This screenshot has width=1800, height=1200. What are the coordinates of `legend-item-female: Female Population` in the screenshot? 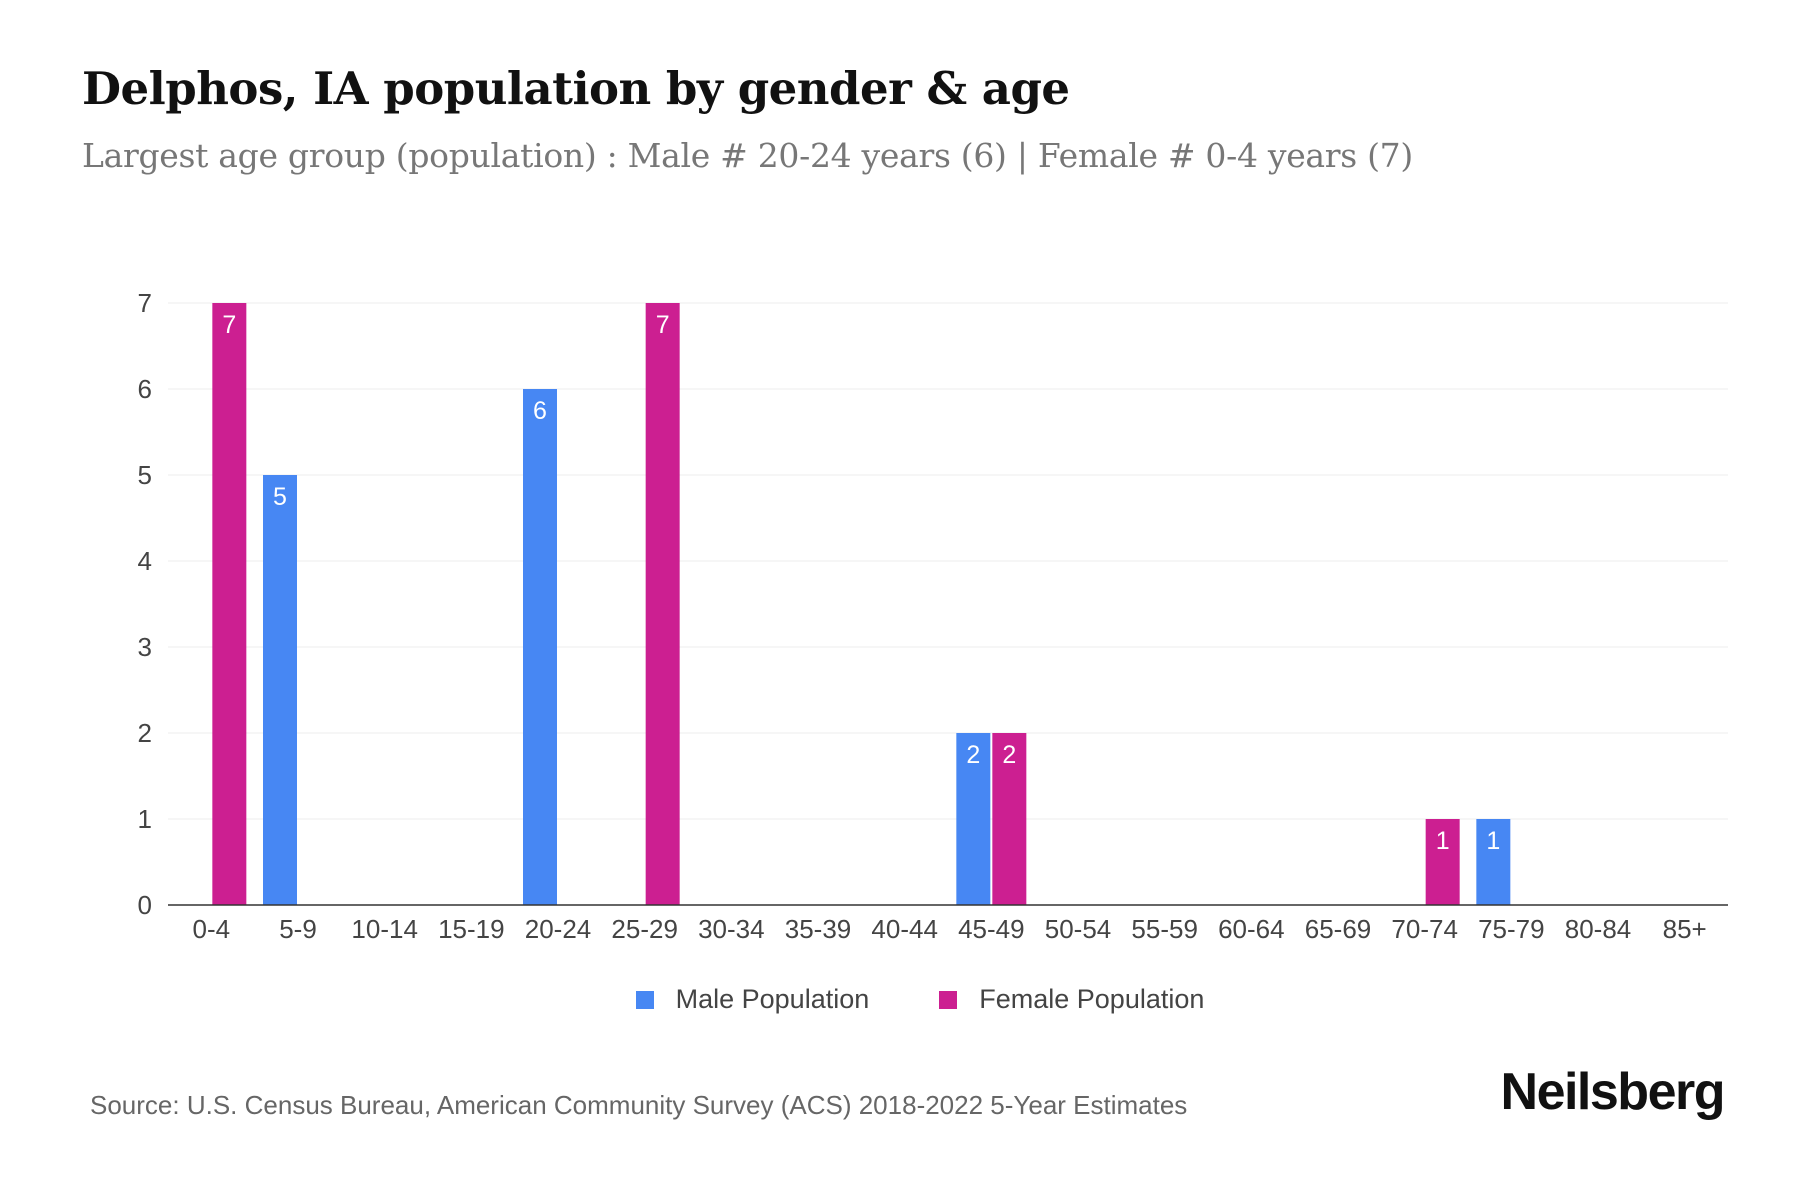 It's located at (1071, 999).